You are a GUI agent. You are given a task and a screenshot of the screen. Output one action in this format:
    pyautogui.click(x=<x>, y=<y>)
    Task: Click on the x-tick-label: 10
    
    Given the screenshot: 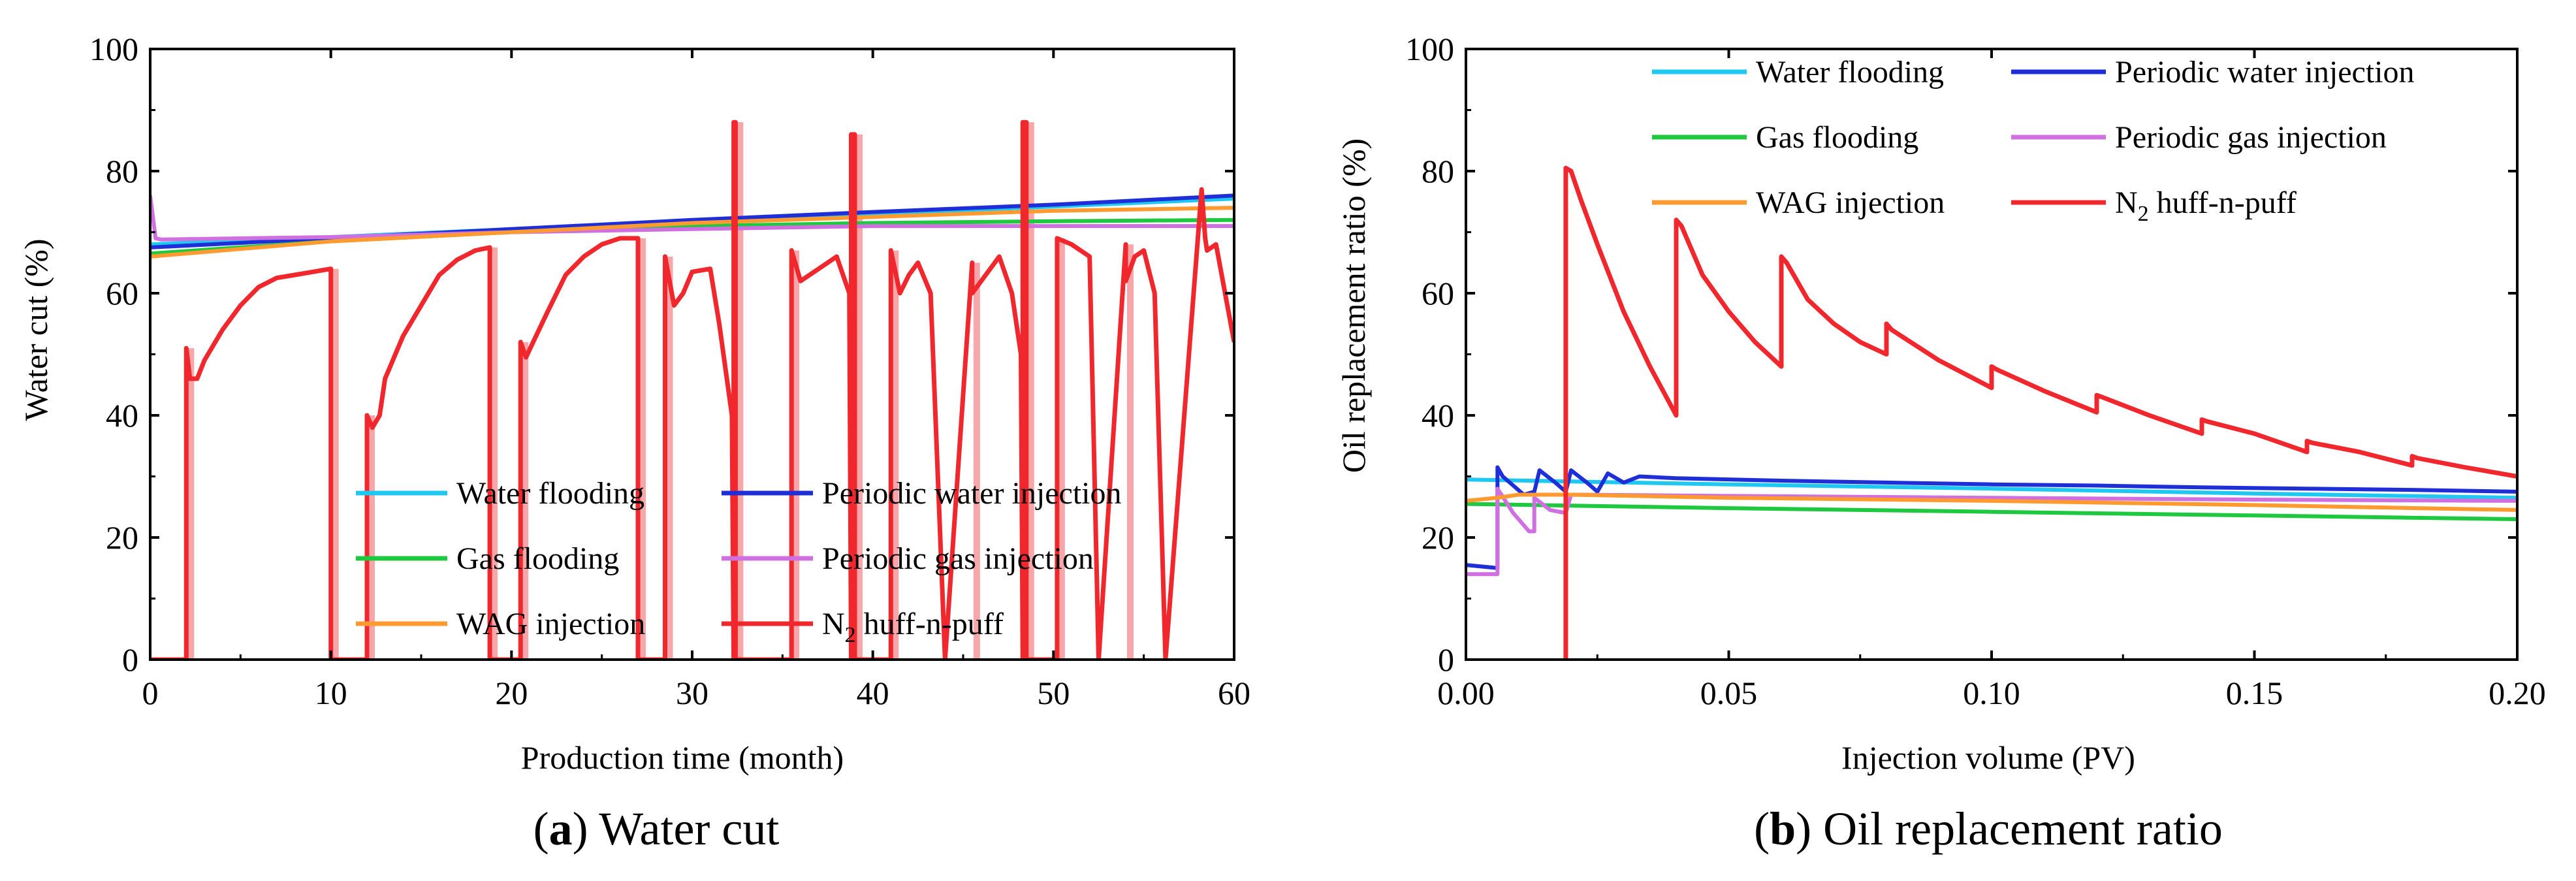 What is the action you would take?
    pyautogui.click(x=331, y=693)
    